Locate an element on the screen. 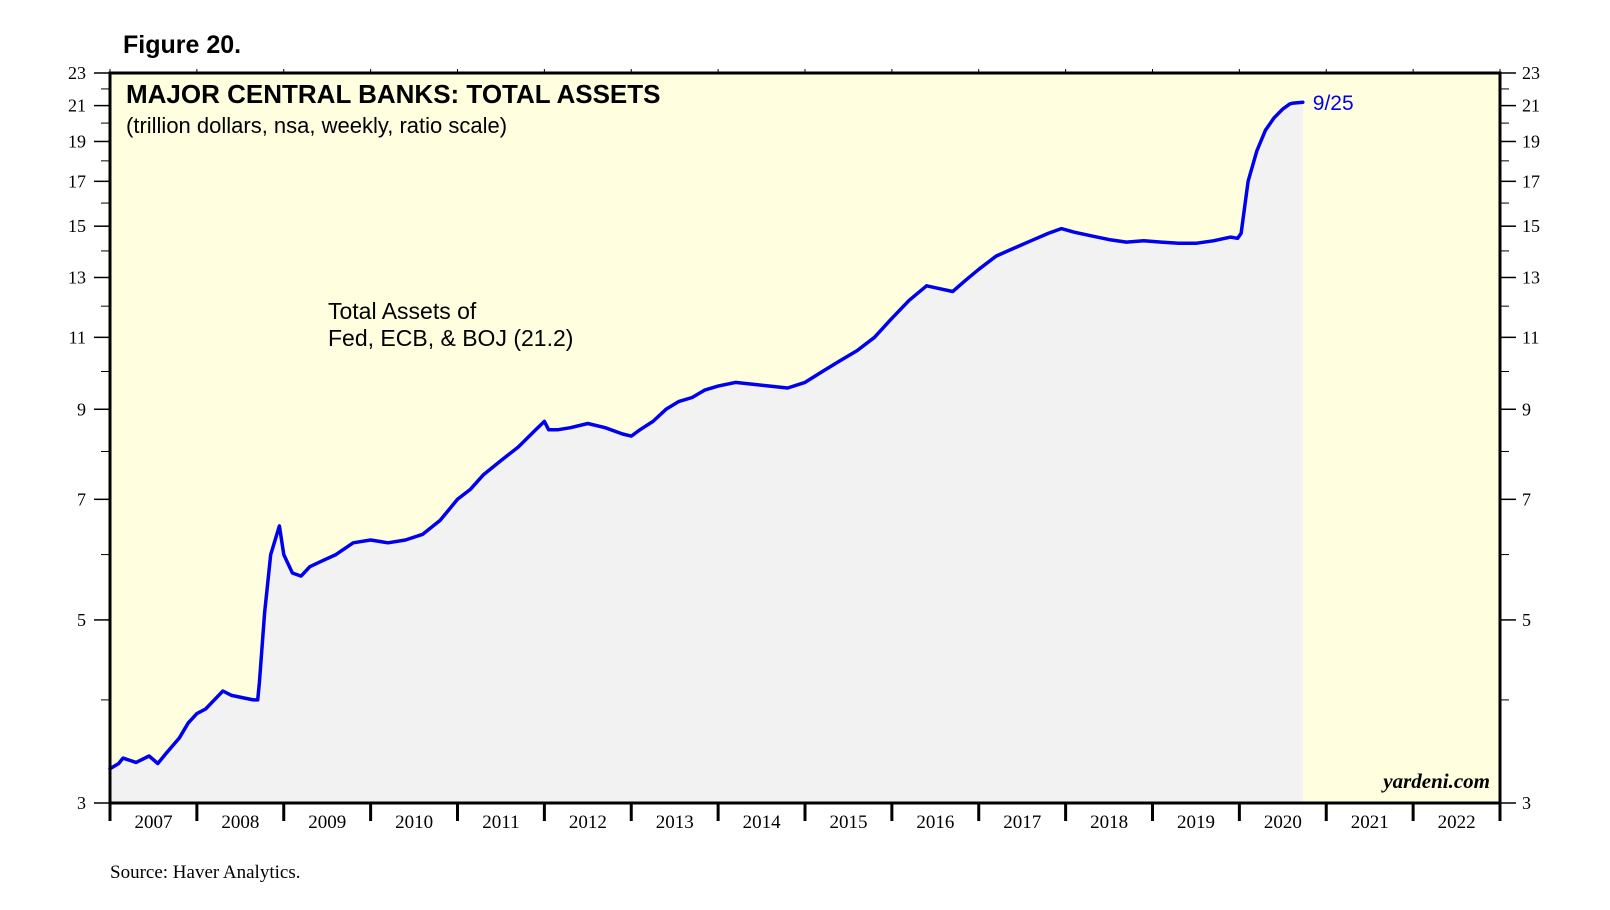 The image size is (1610, 910). x-tick-label: 2007 is located at coordinates (153, 822).